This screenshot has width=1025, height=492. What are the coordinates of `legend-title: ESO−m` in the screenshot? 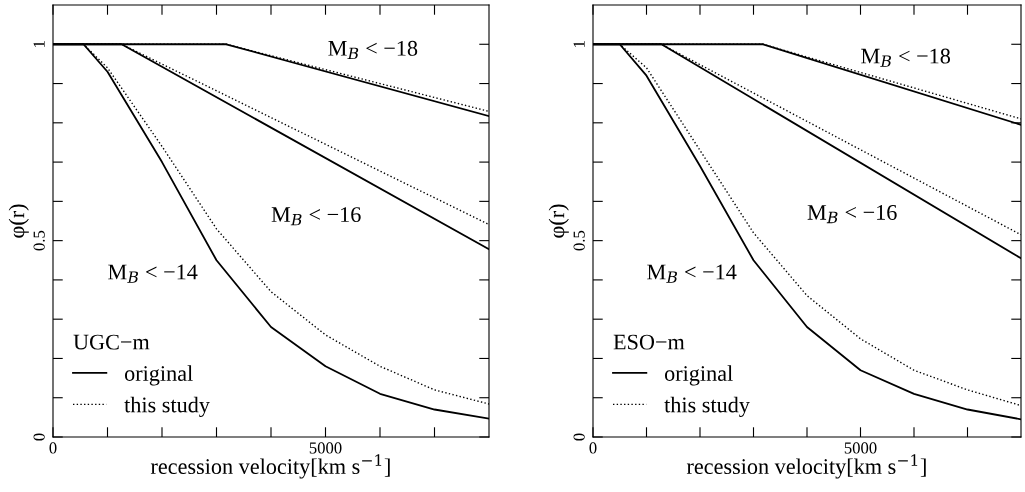 It's located at (649, 342).